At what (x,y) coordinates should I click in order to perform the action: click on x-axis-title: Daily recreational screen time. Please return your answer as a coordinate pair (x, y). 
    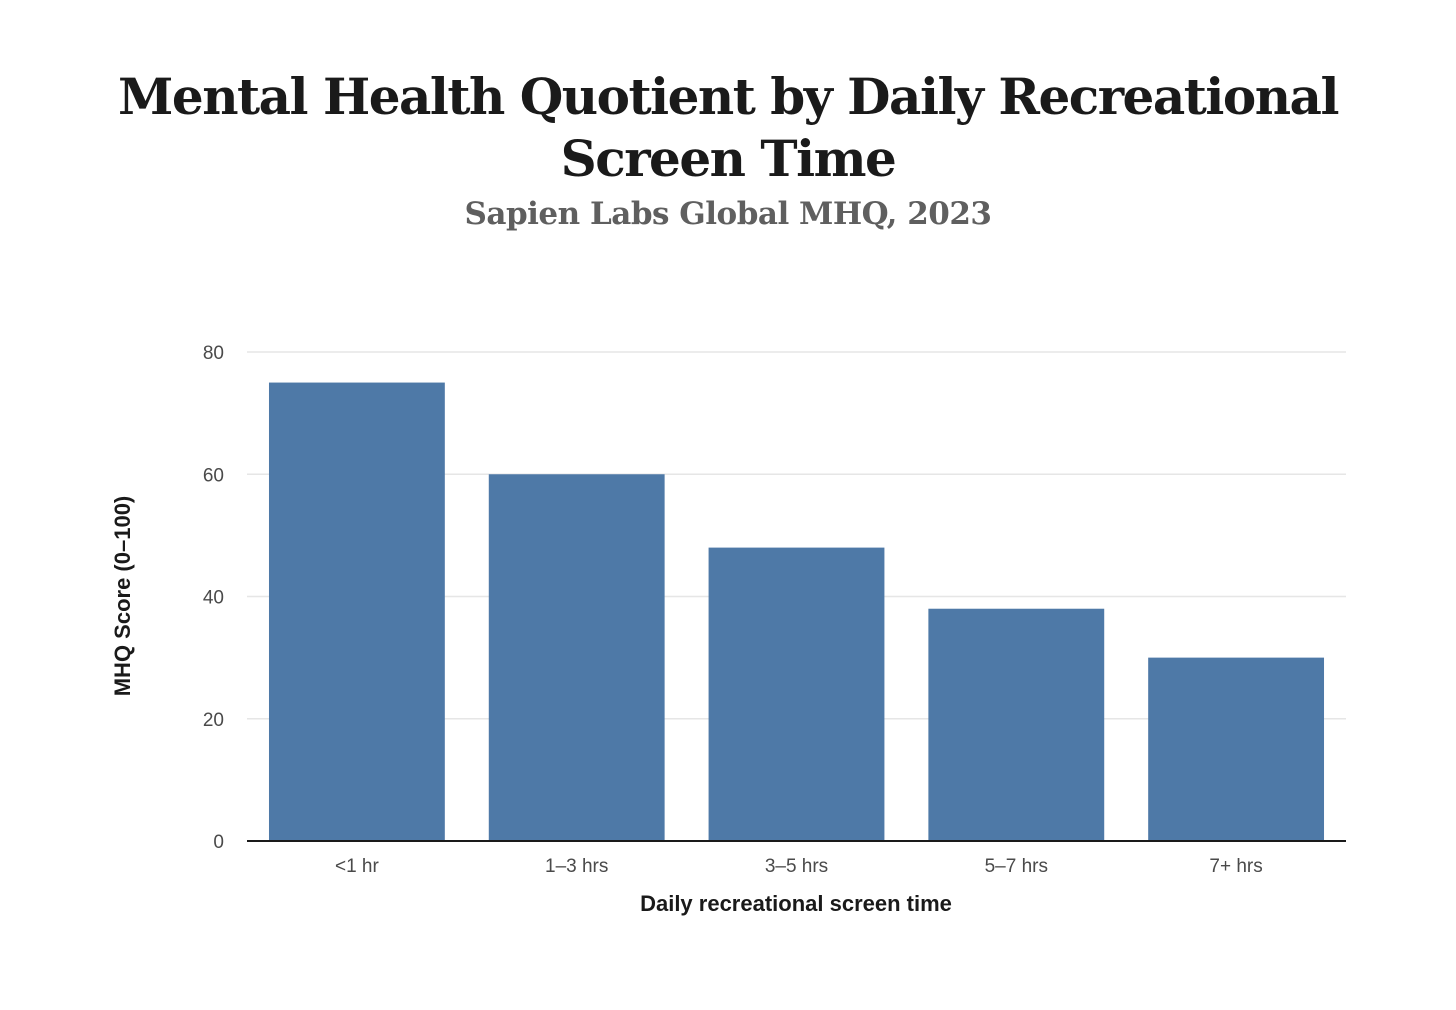
    Looking at the image, I should click on (796, 903).